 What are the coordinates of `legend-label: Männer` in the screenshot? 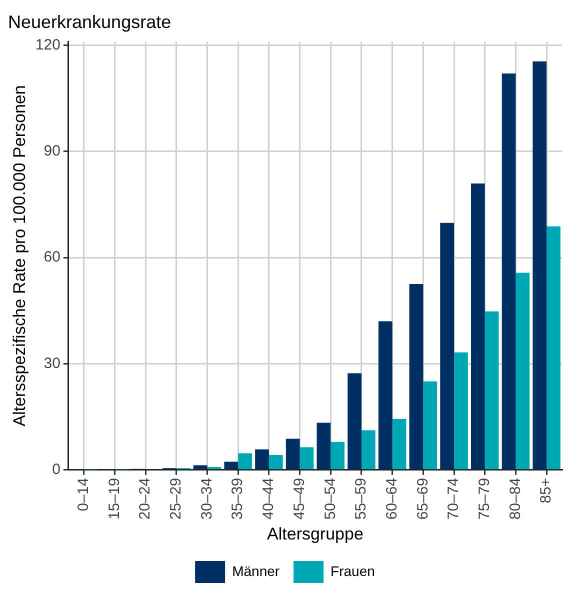 It's located at (256, 570).